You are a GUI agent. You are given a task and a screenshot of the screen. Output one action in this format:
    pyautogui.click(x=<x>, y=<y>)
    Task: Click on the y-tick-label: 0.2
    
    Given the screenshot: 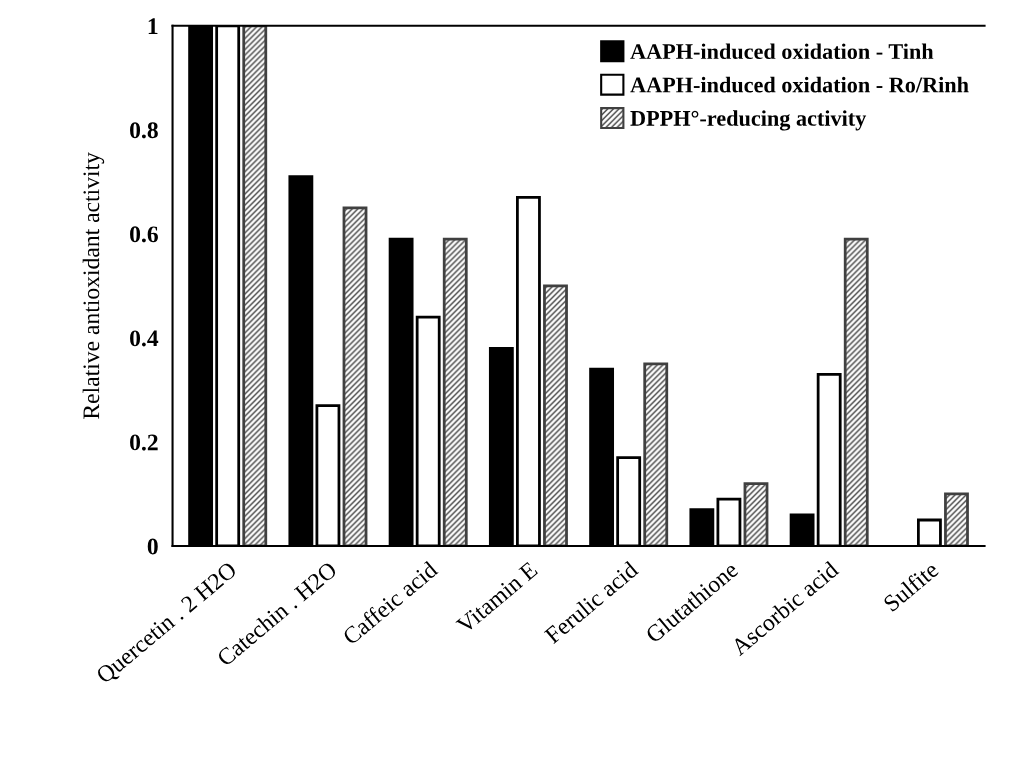 What is the action you would take?
    pyautogui.click(x=144, y=442)
    